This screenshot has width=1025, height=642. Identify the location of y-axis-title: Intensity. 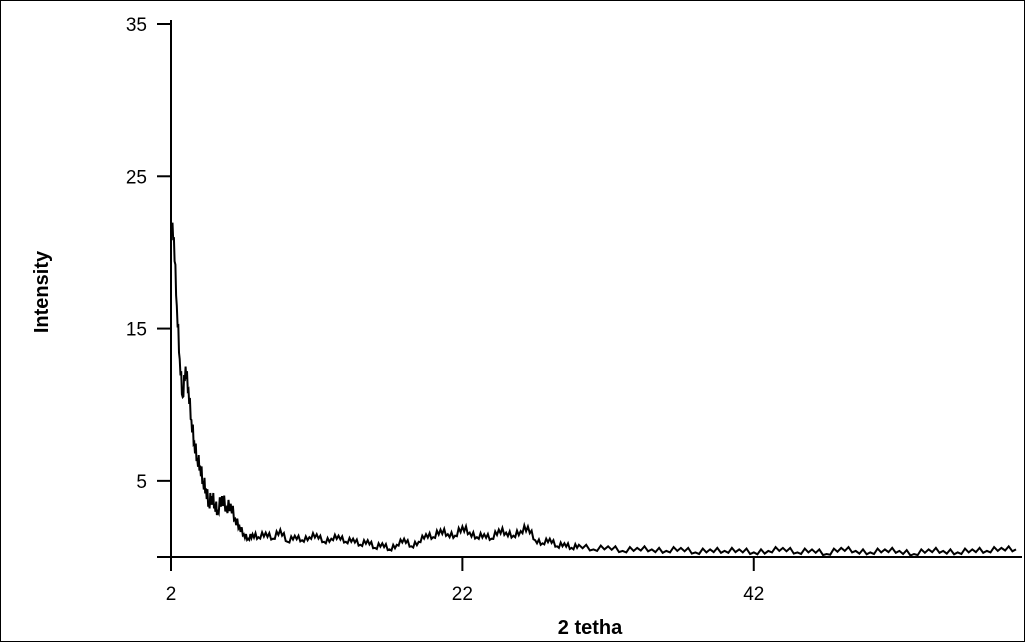
(42, 291).